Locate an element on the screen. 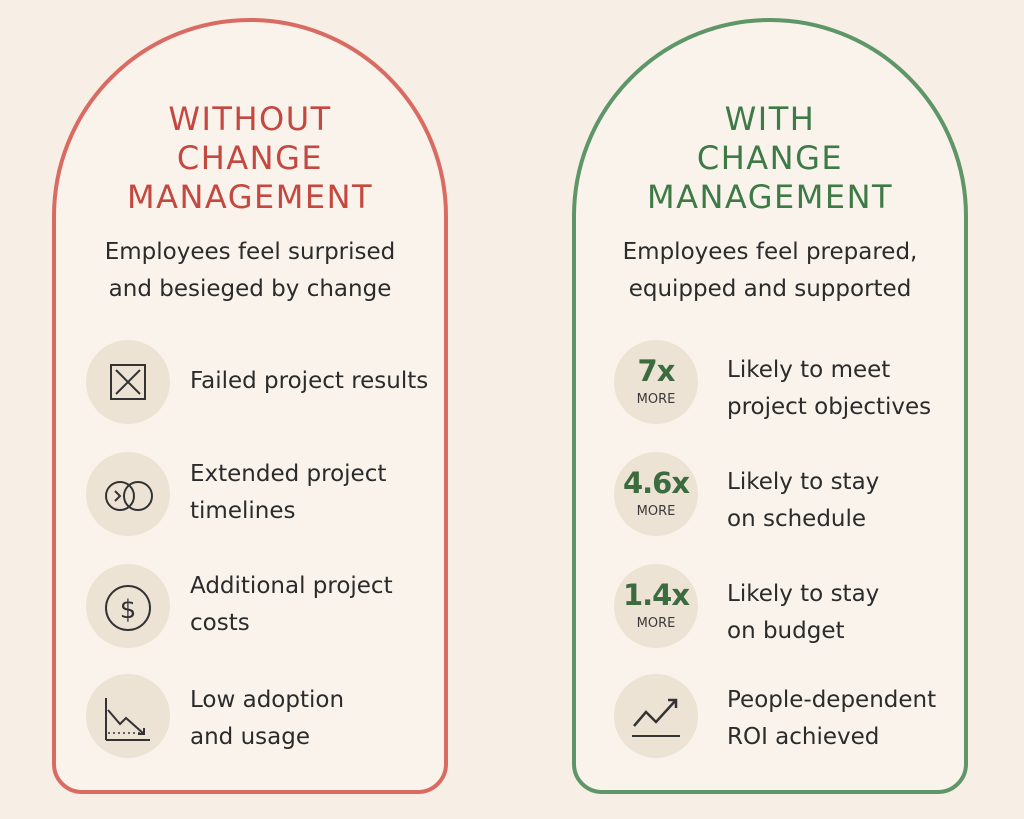  stat-badge: 7x MORE is located at coordinates (656, 382).